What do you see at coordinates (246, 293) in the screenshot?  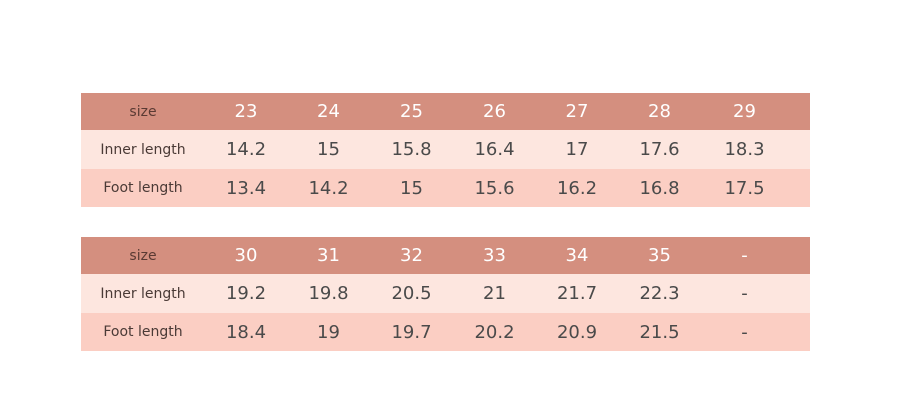 I see `cell: 19.2` at bounding box center [246, 293].